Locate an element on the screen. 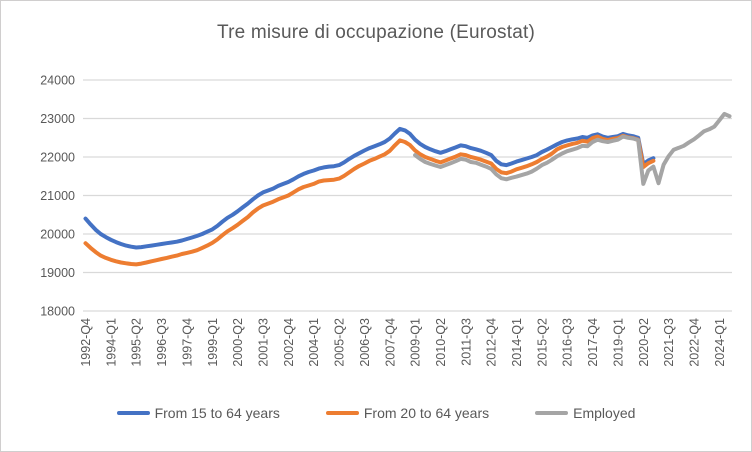 The image size is (752, 452). x-tick-label: 1999-Q1 is located at coordinates (213, 342).